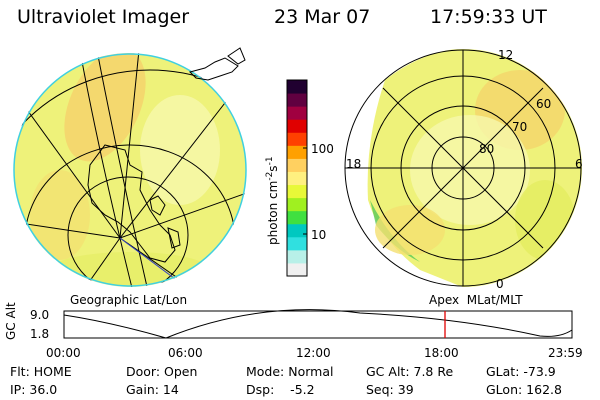  I want to click on mlt-label-0: 0, so click(500, 284).